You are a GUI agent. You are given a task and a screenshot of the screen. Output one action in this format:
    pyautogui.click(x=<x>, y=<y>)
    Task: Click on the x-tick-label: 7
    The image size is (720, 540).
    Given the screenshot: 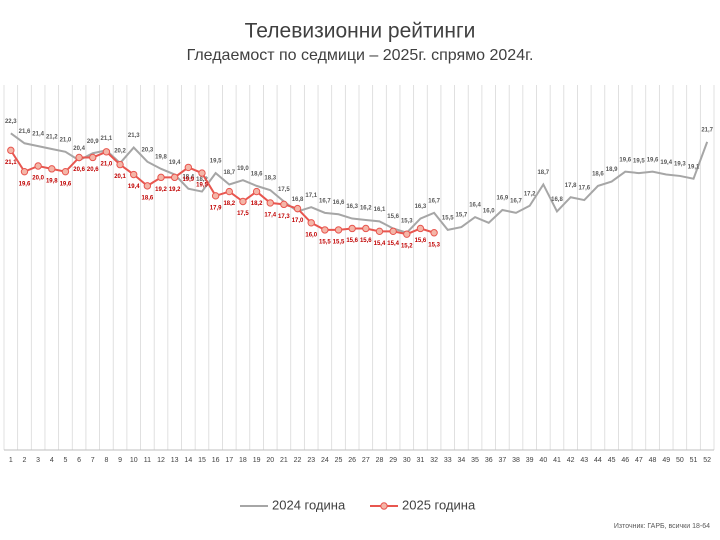 What is the action you would take?
    pyautogui.click(x=93, y=460)
    